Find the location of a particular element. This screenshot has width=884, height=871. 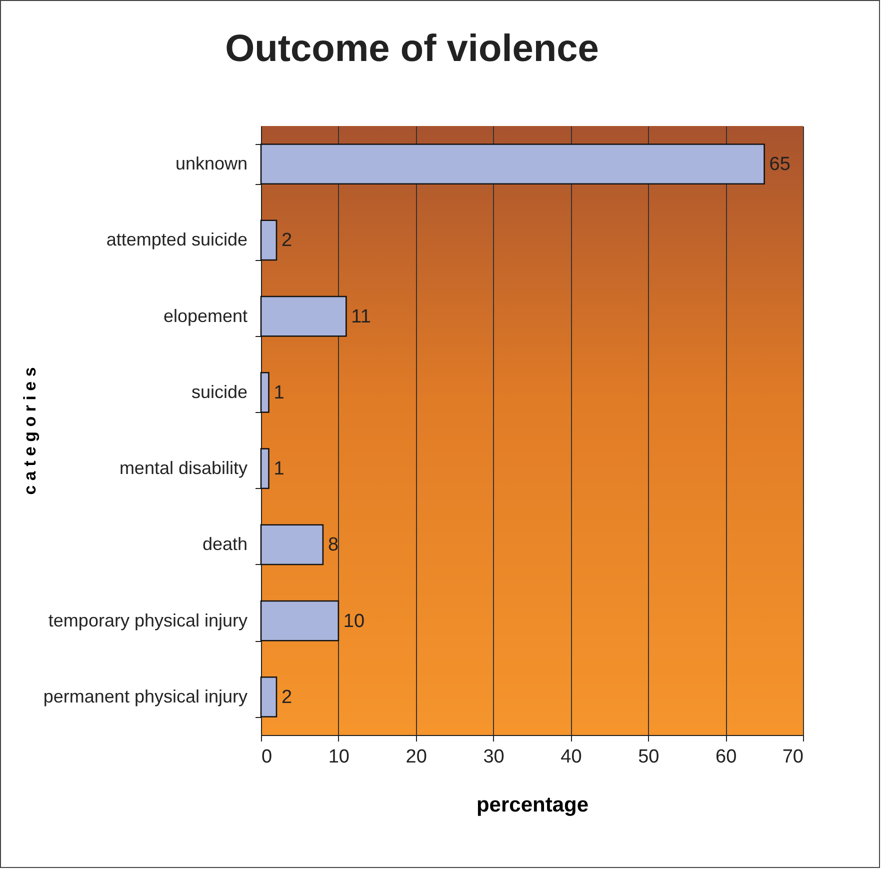

x-axis-title: percentage is located at coordinates (532, 805).